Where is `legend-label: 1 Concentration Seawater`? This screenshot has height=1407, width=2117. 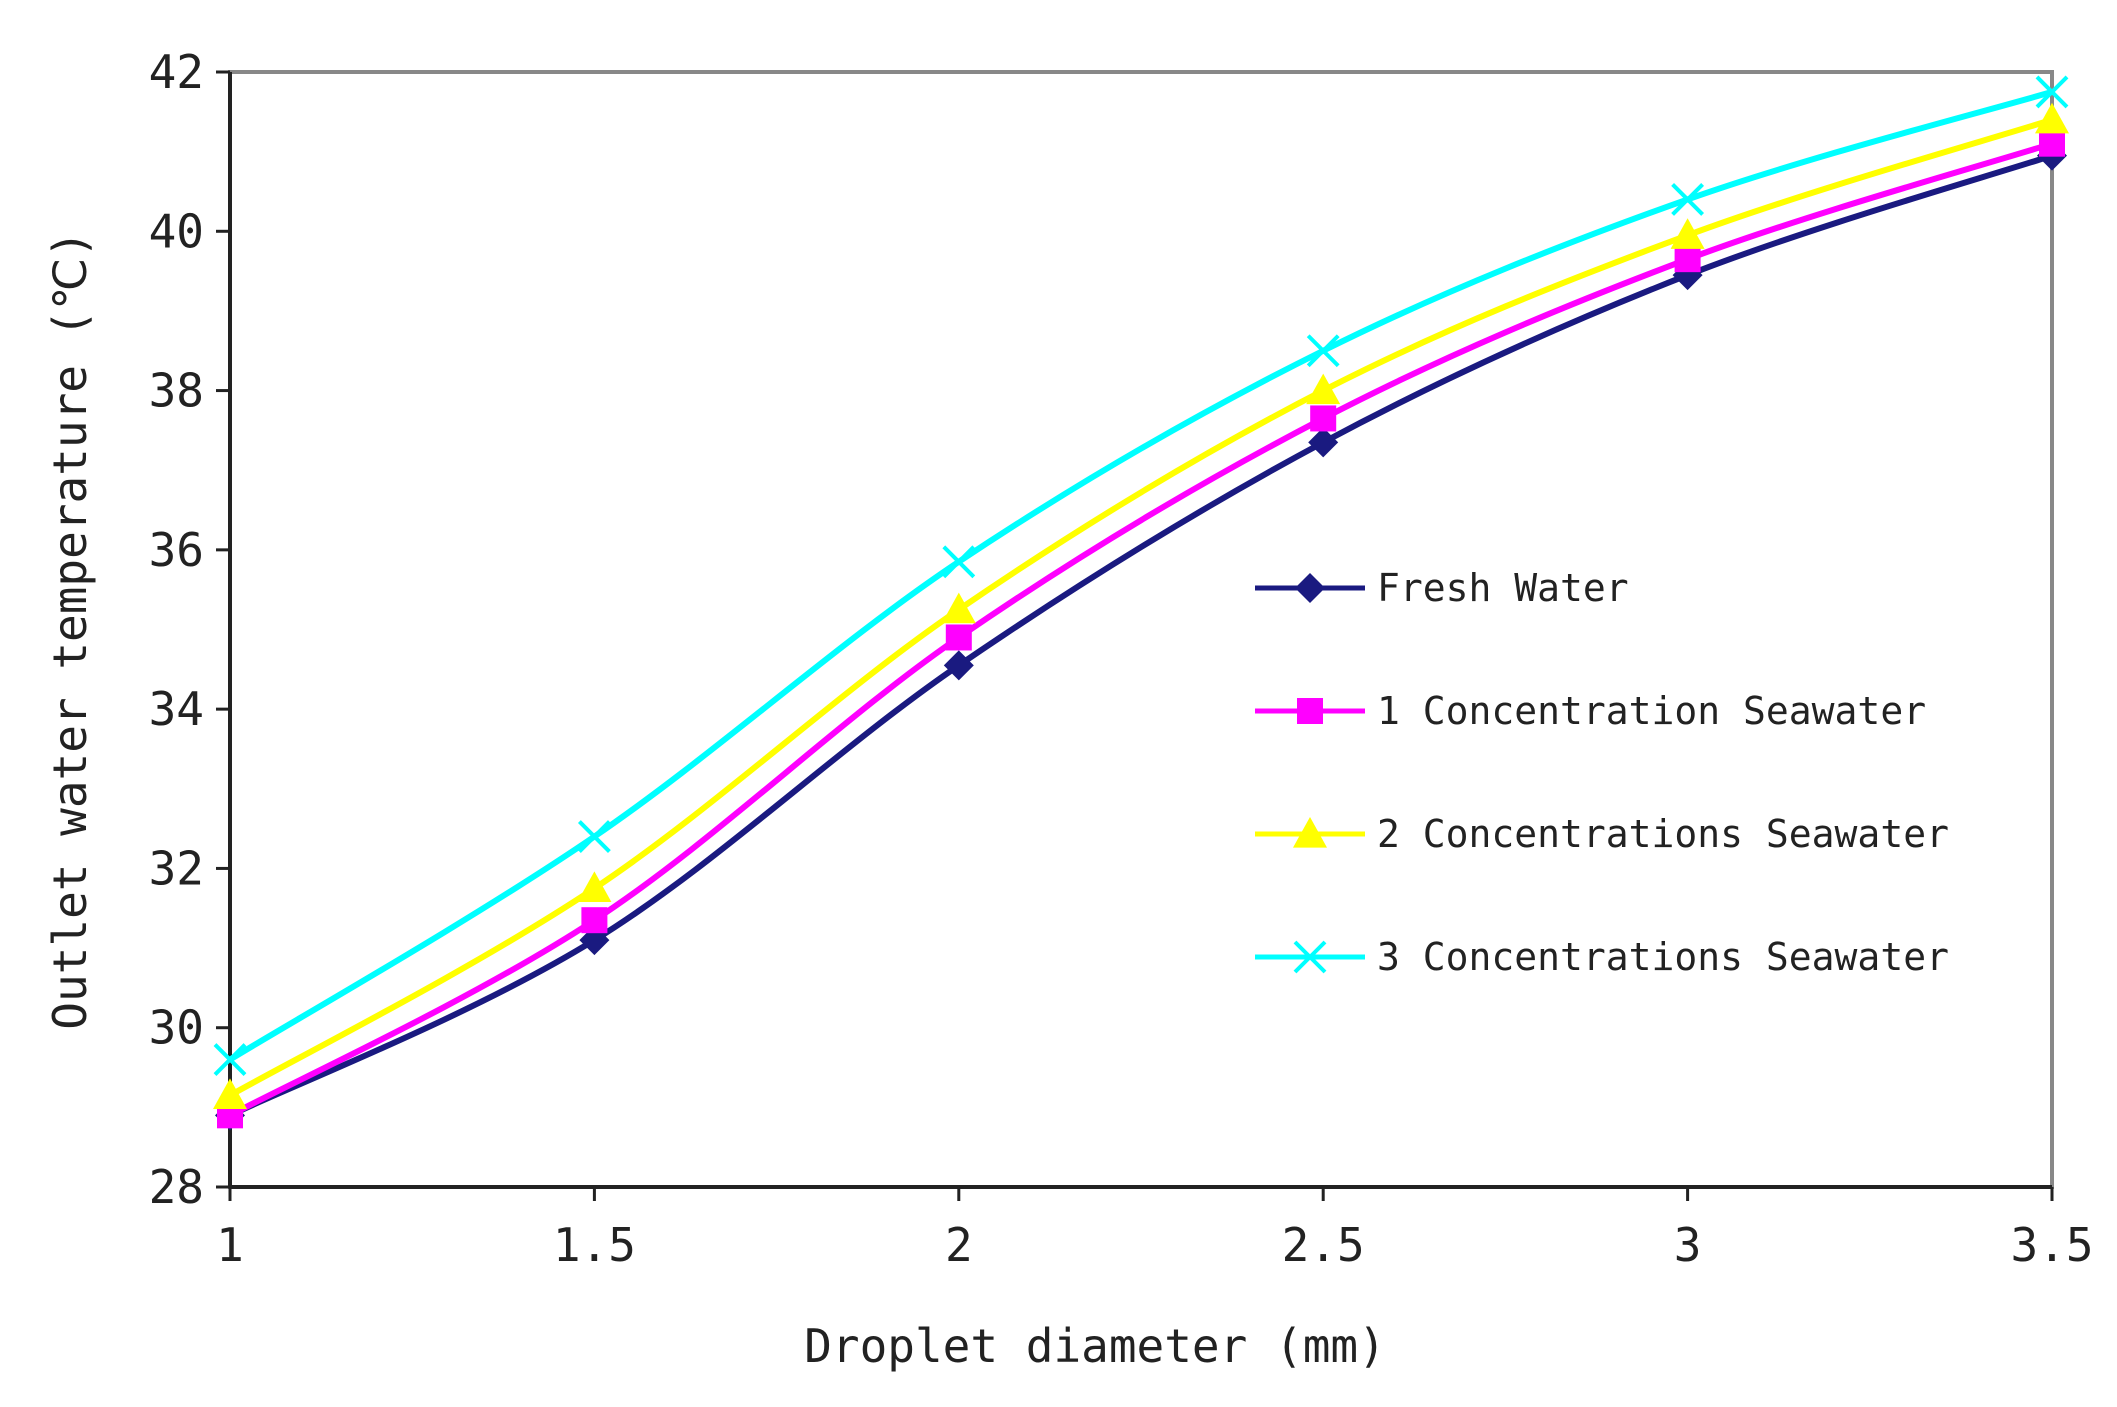 legend-label: 1 Concentration Seawater is located at coordinates (1651, 711).